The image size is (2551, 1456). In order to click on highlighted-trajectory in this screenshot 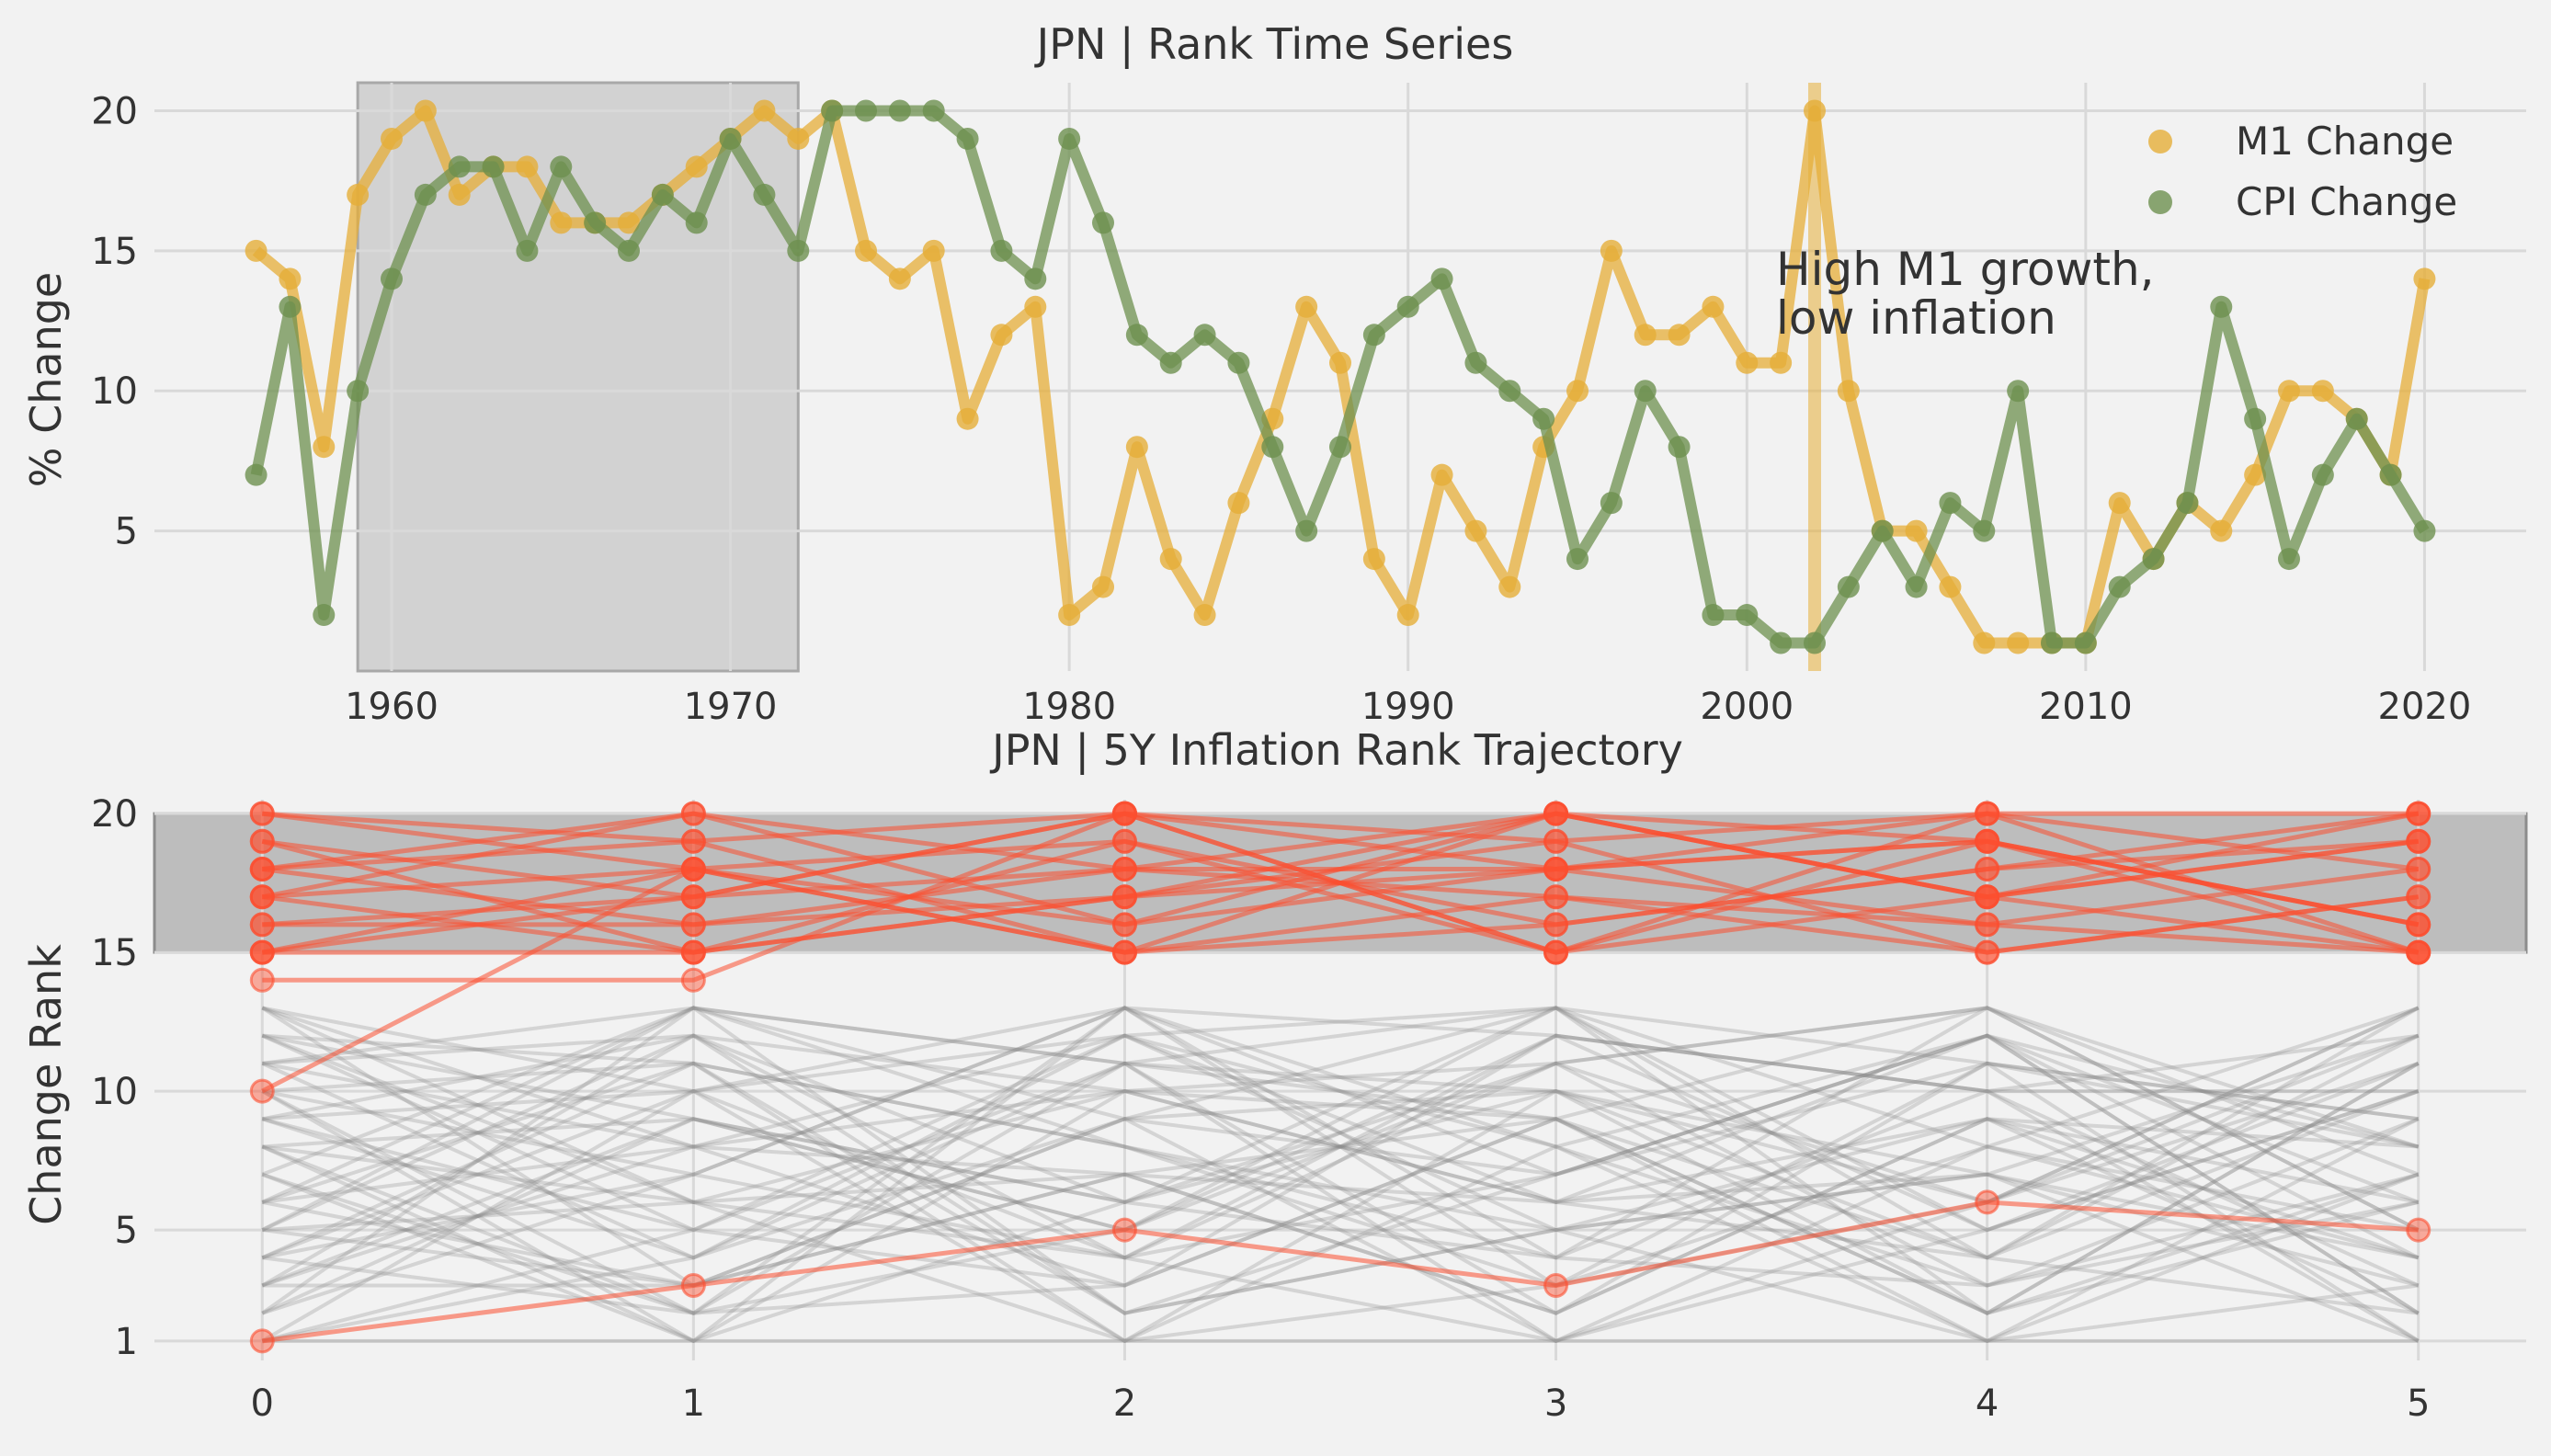, I will do `click(1340, 869)`.